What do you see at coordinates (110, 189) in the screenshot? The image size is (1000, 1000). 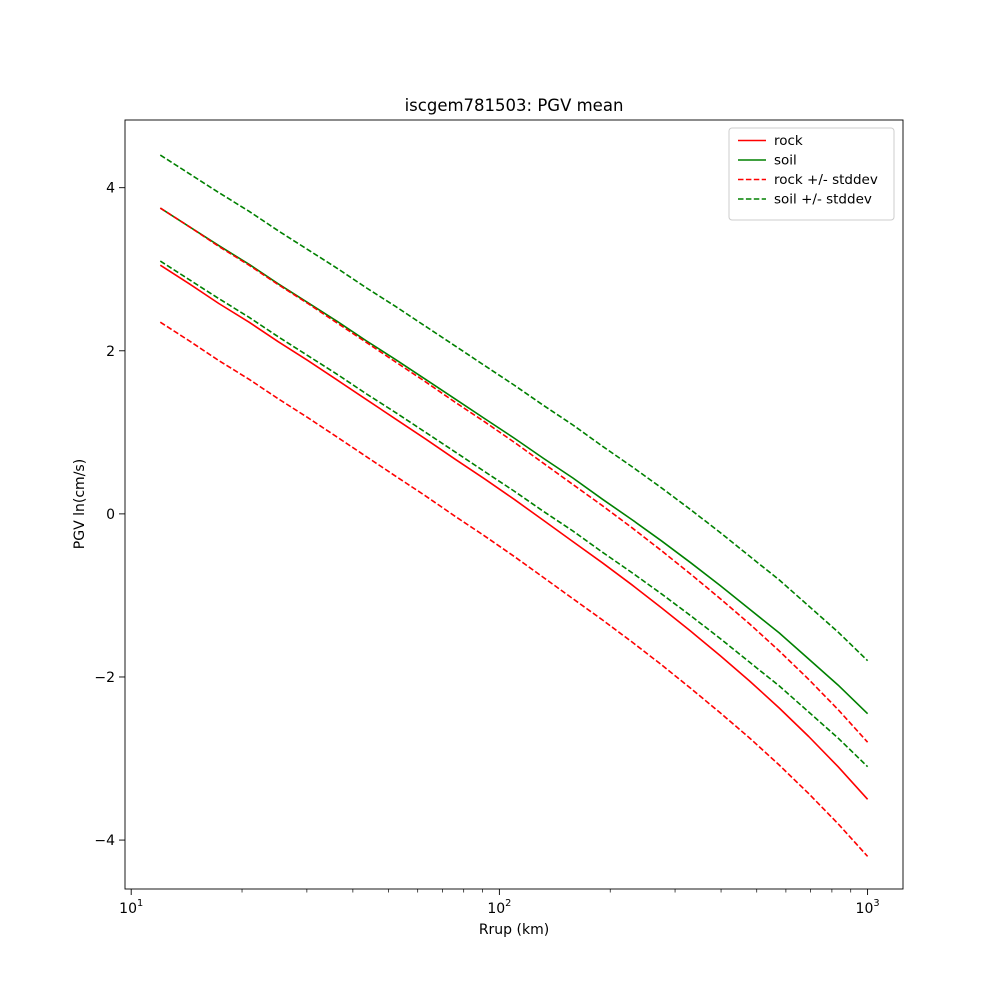 I see `y-tick-label: 4` at bounding box center [110, 189].